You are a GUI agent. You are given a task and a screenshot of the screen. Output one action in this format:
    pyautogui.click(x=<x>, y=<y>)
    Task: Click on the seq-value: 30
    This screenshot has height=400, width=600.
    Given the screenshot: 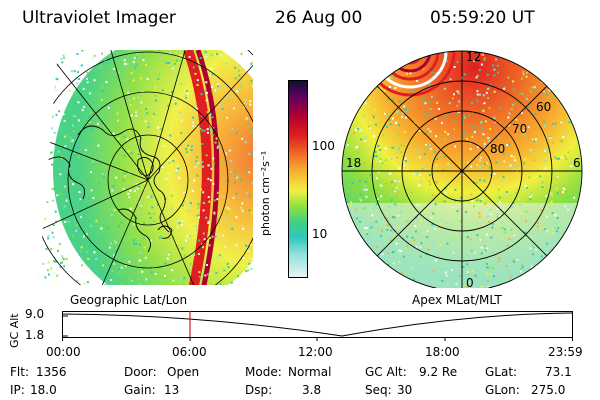 What is the action you would take?
    pyautogui.click(x=405, y=390)
    